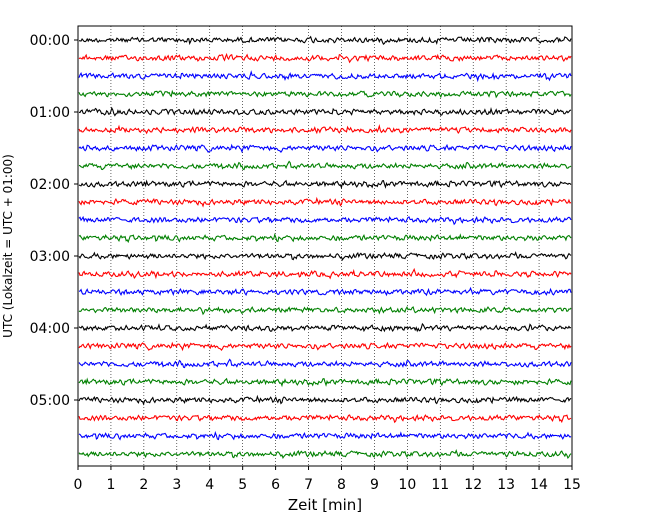 The height and width of the screenshot is (520, 650). I want to click on x-tick-label: 0, so click(78, 485).